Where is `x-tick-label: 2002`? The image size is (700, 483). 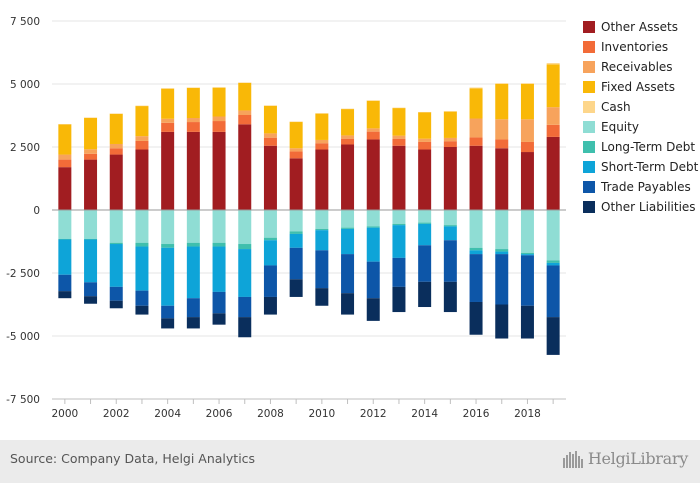
x-tick-label: 2002 is located at coordinates (116, 414).